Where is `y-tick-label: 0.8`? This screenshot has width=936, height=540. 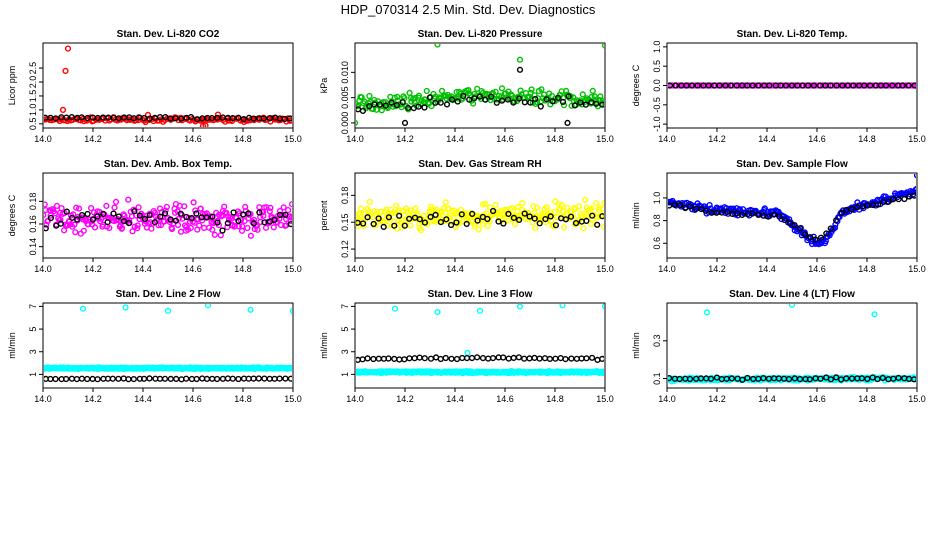
y-tick-label: 0.8 is located at coordinates (657, 220).